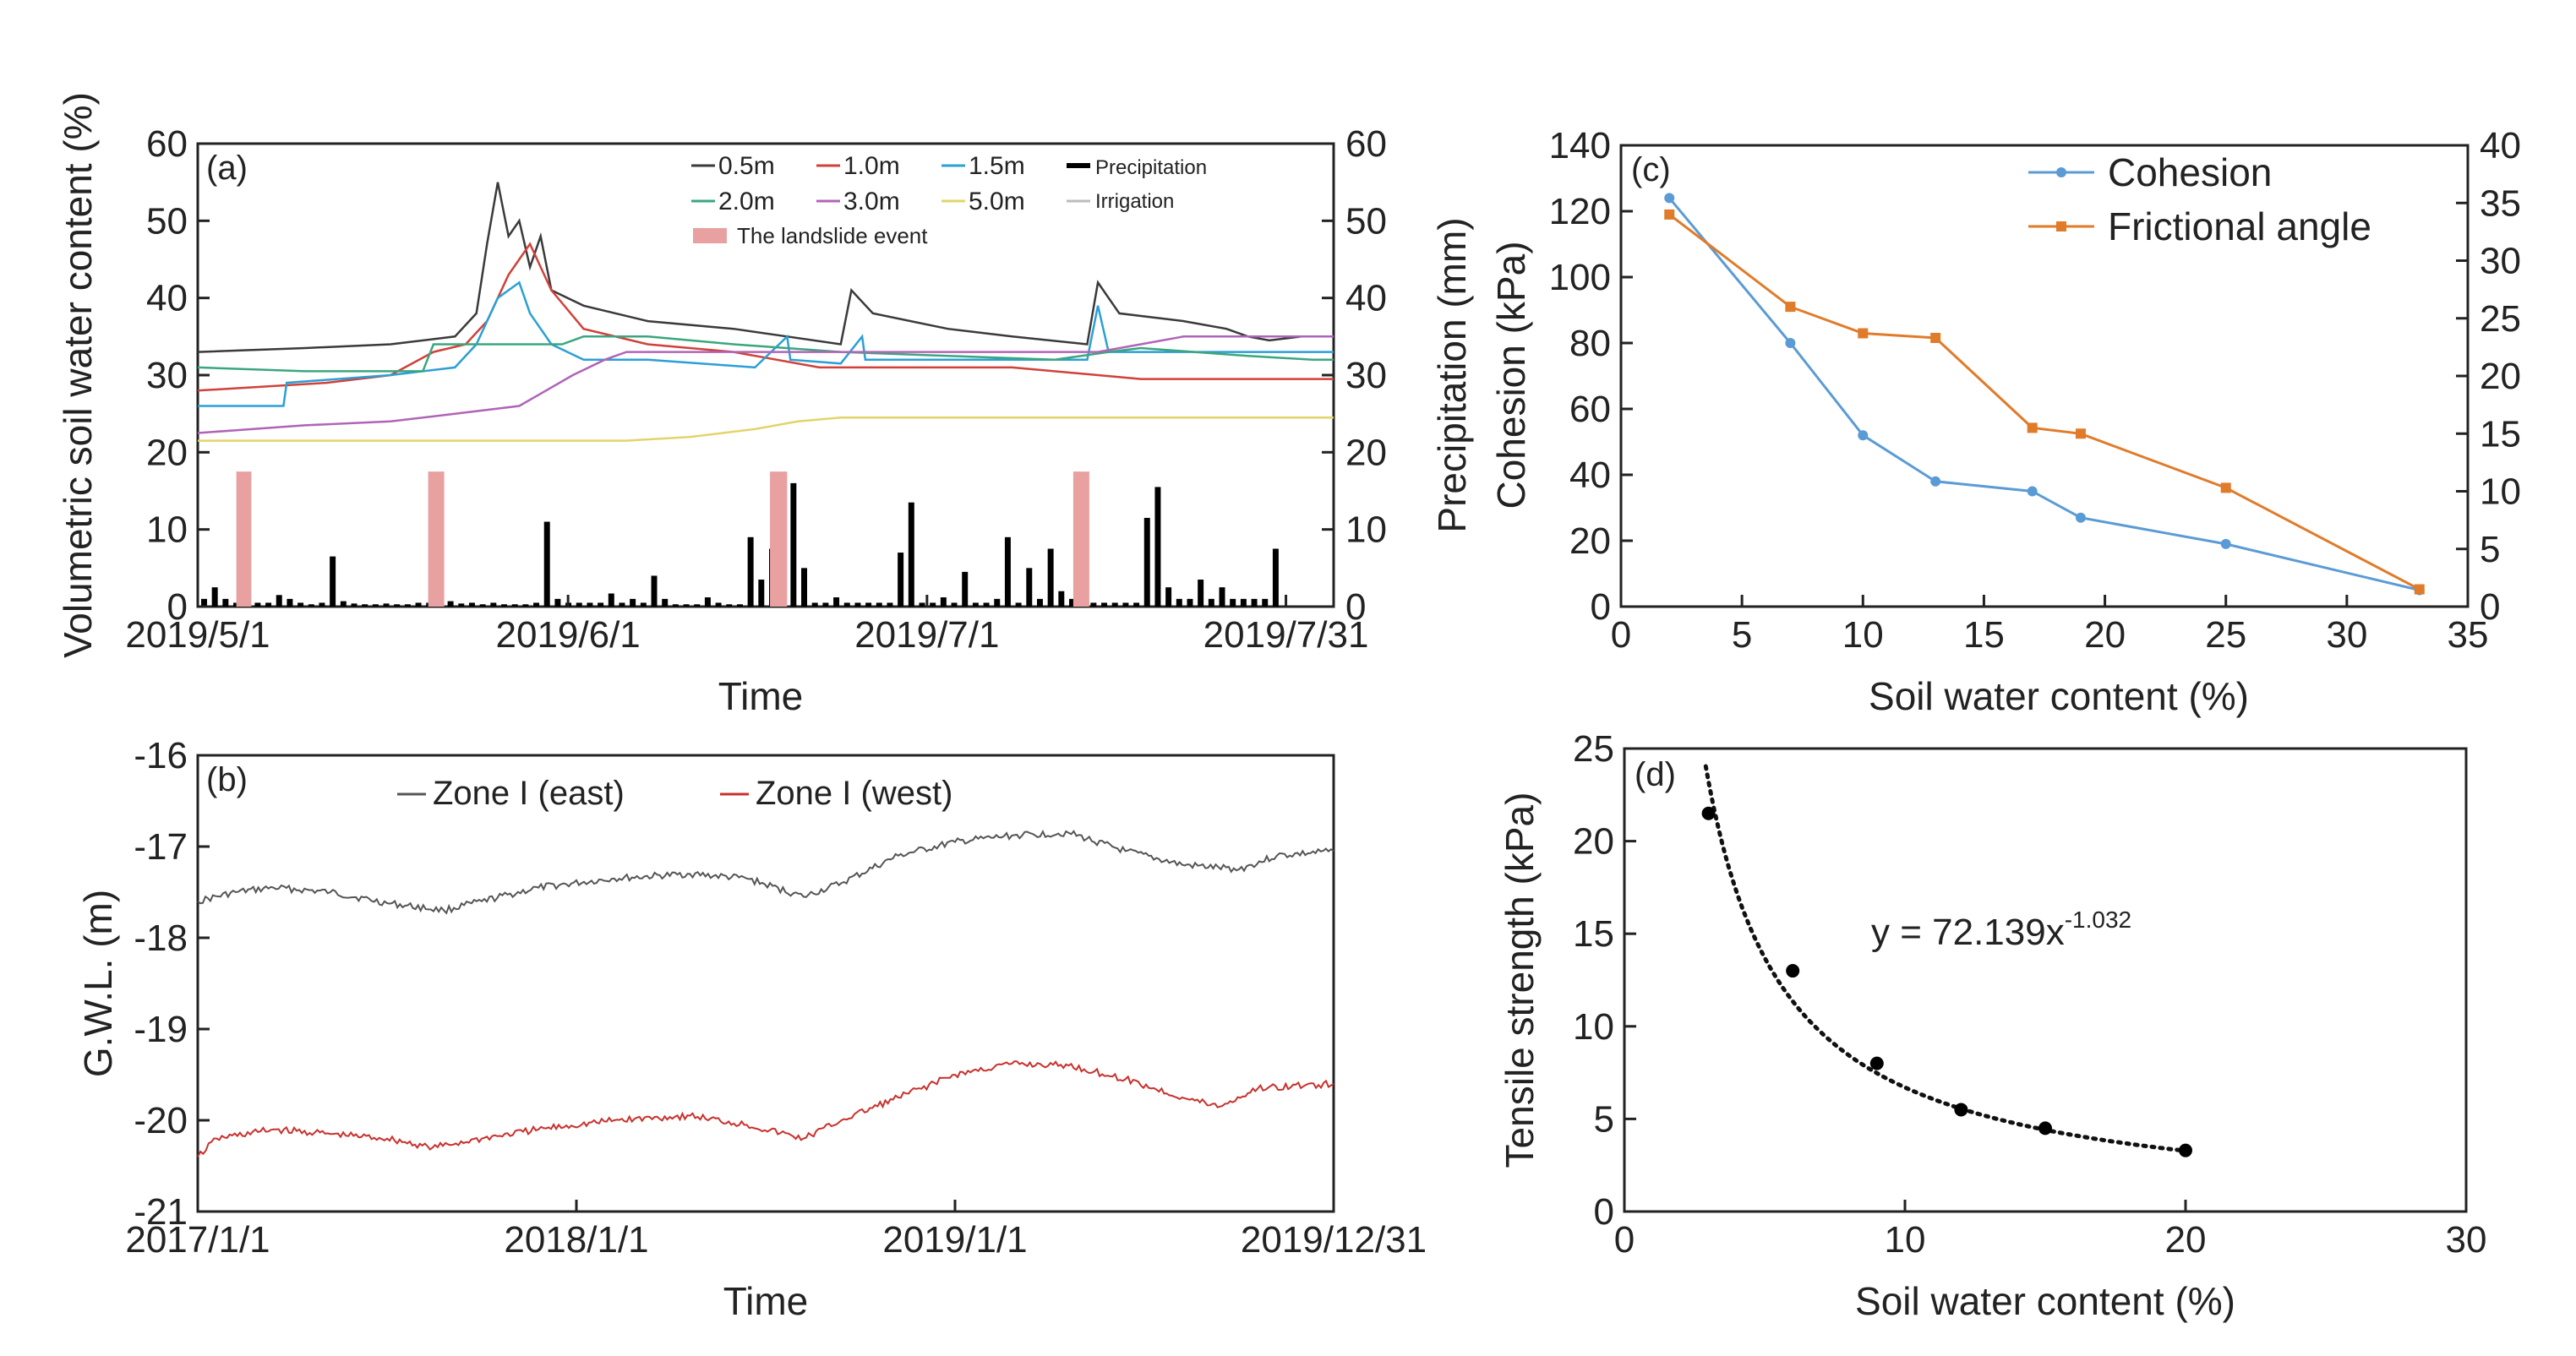  I want to click on power-fit-curve, so click(1945, 958).